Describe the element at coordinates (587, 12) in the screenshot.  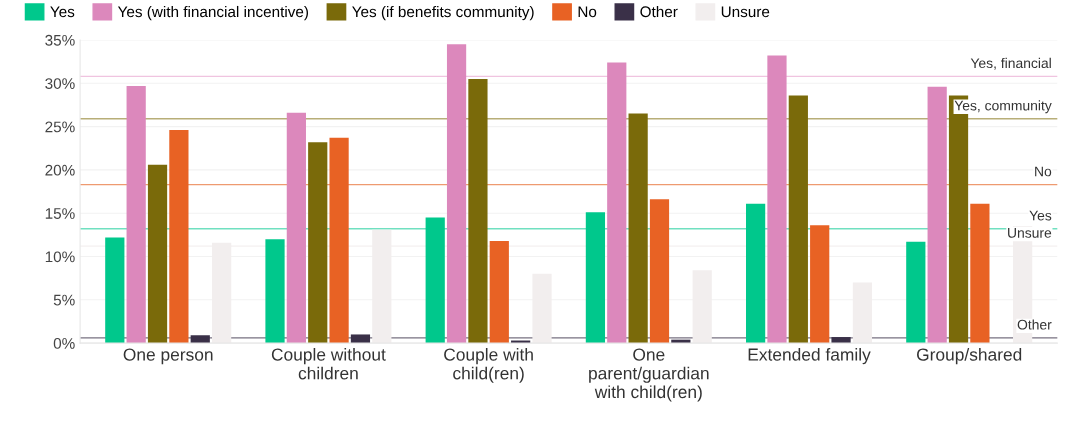
I see `legend-label: No` at that location.